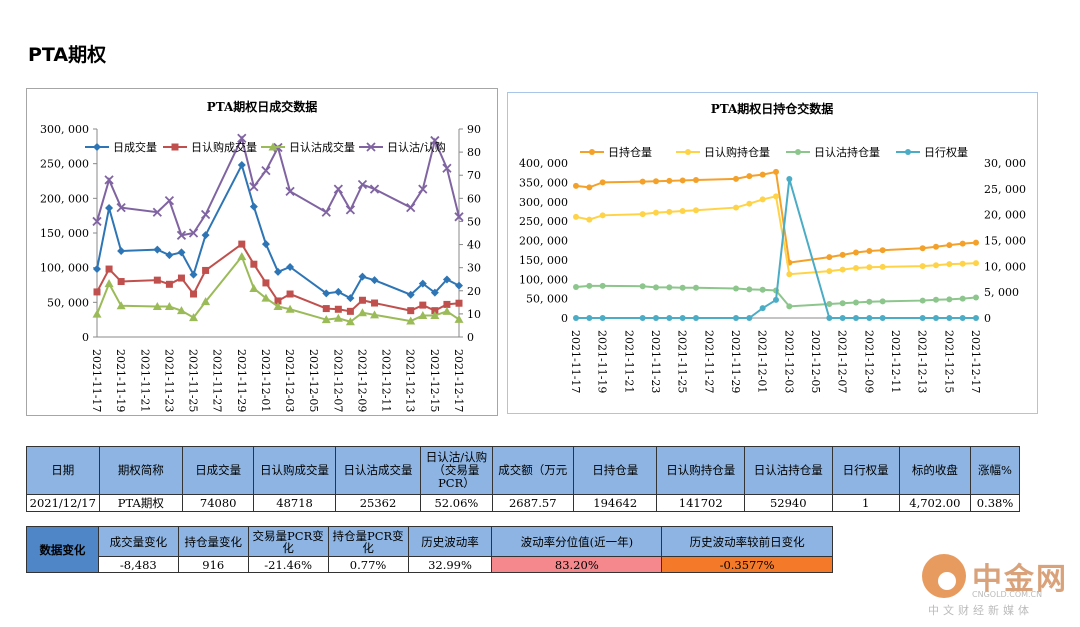  Describe the element at coordinates (135, 147) in the screenshot. I see `legend-label: 日成交量` at that location.